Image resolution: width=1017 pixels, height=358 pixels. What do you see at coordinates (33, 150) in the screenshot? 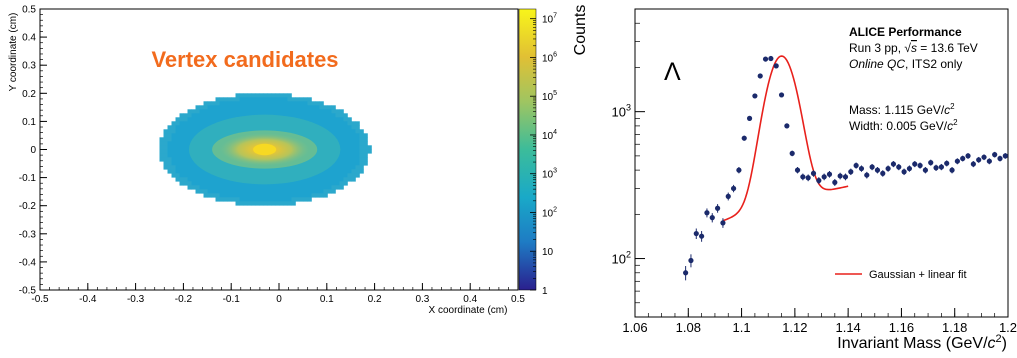
I see `heatmap-y-tick-label: 0` at bounding box center [33, 150].